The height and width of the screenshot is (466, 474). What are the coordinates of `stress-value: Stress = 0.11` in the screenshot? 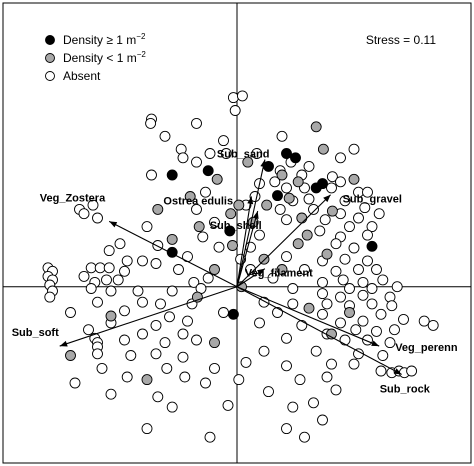 It's located at (401, 40).